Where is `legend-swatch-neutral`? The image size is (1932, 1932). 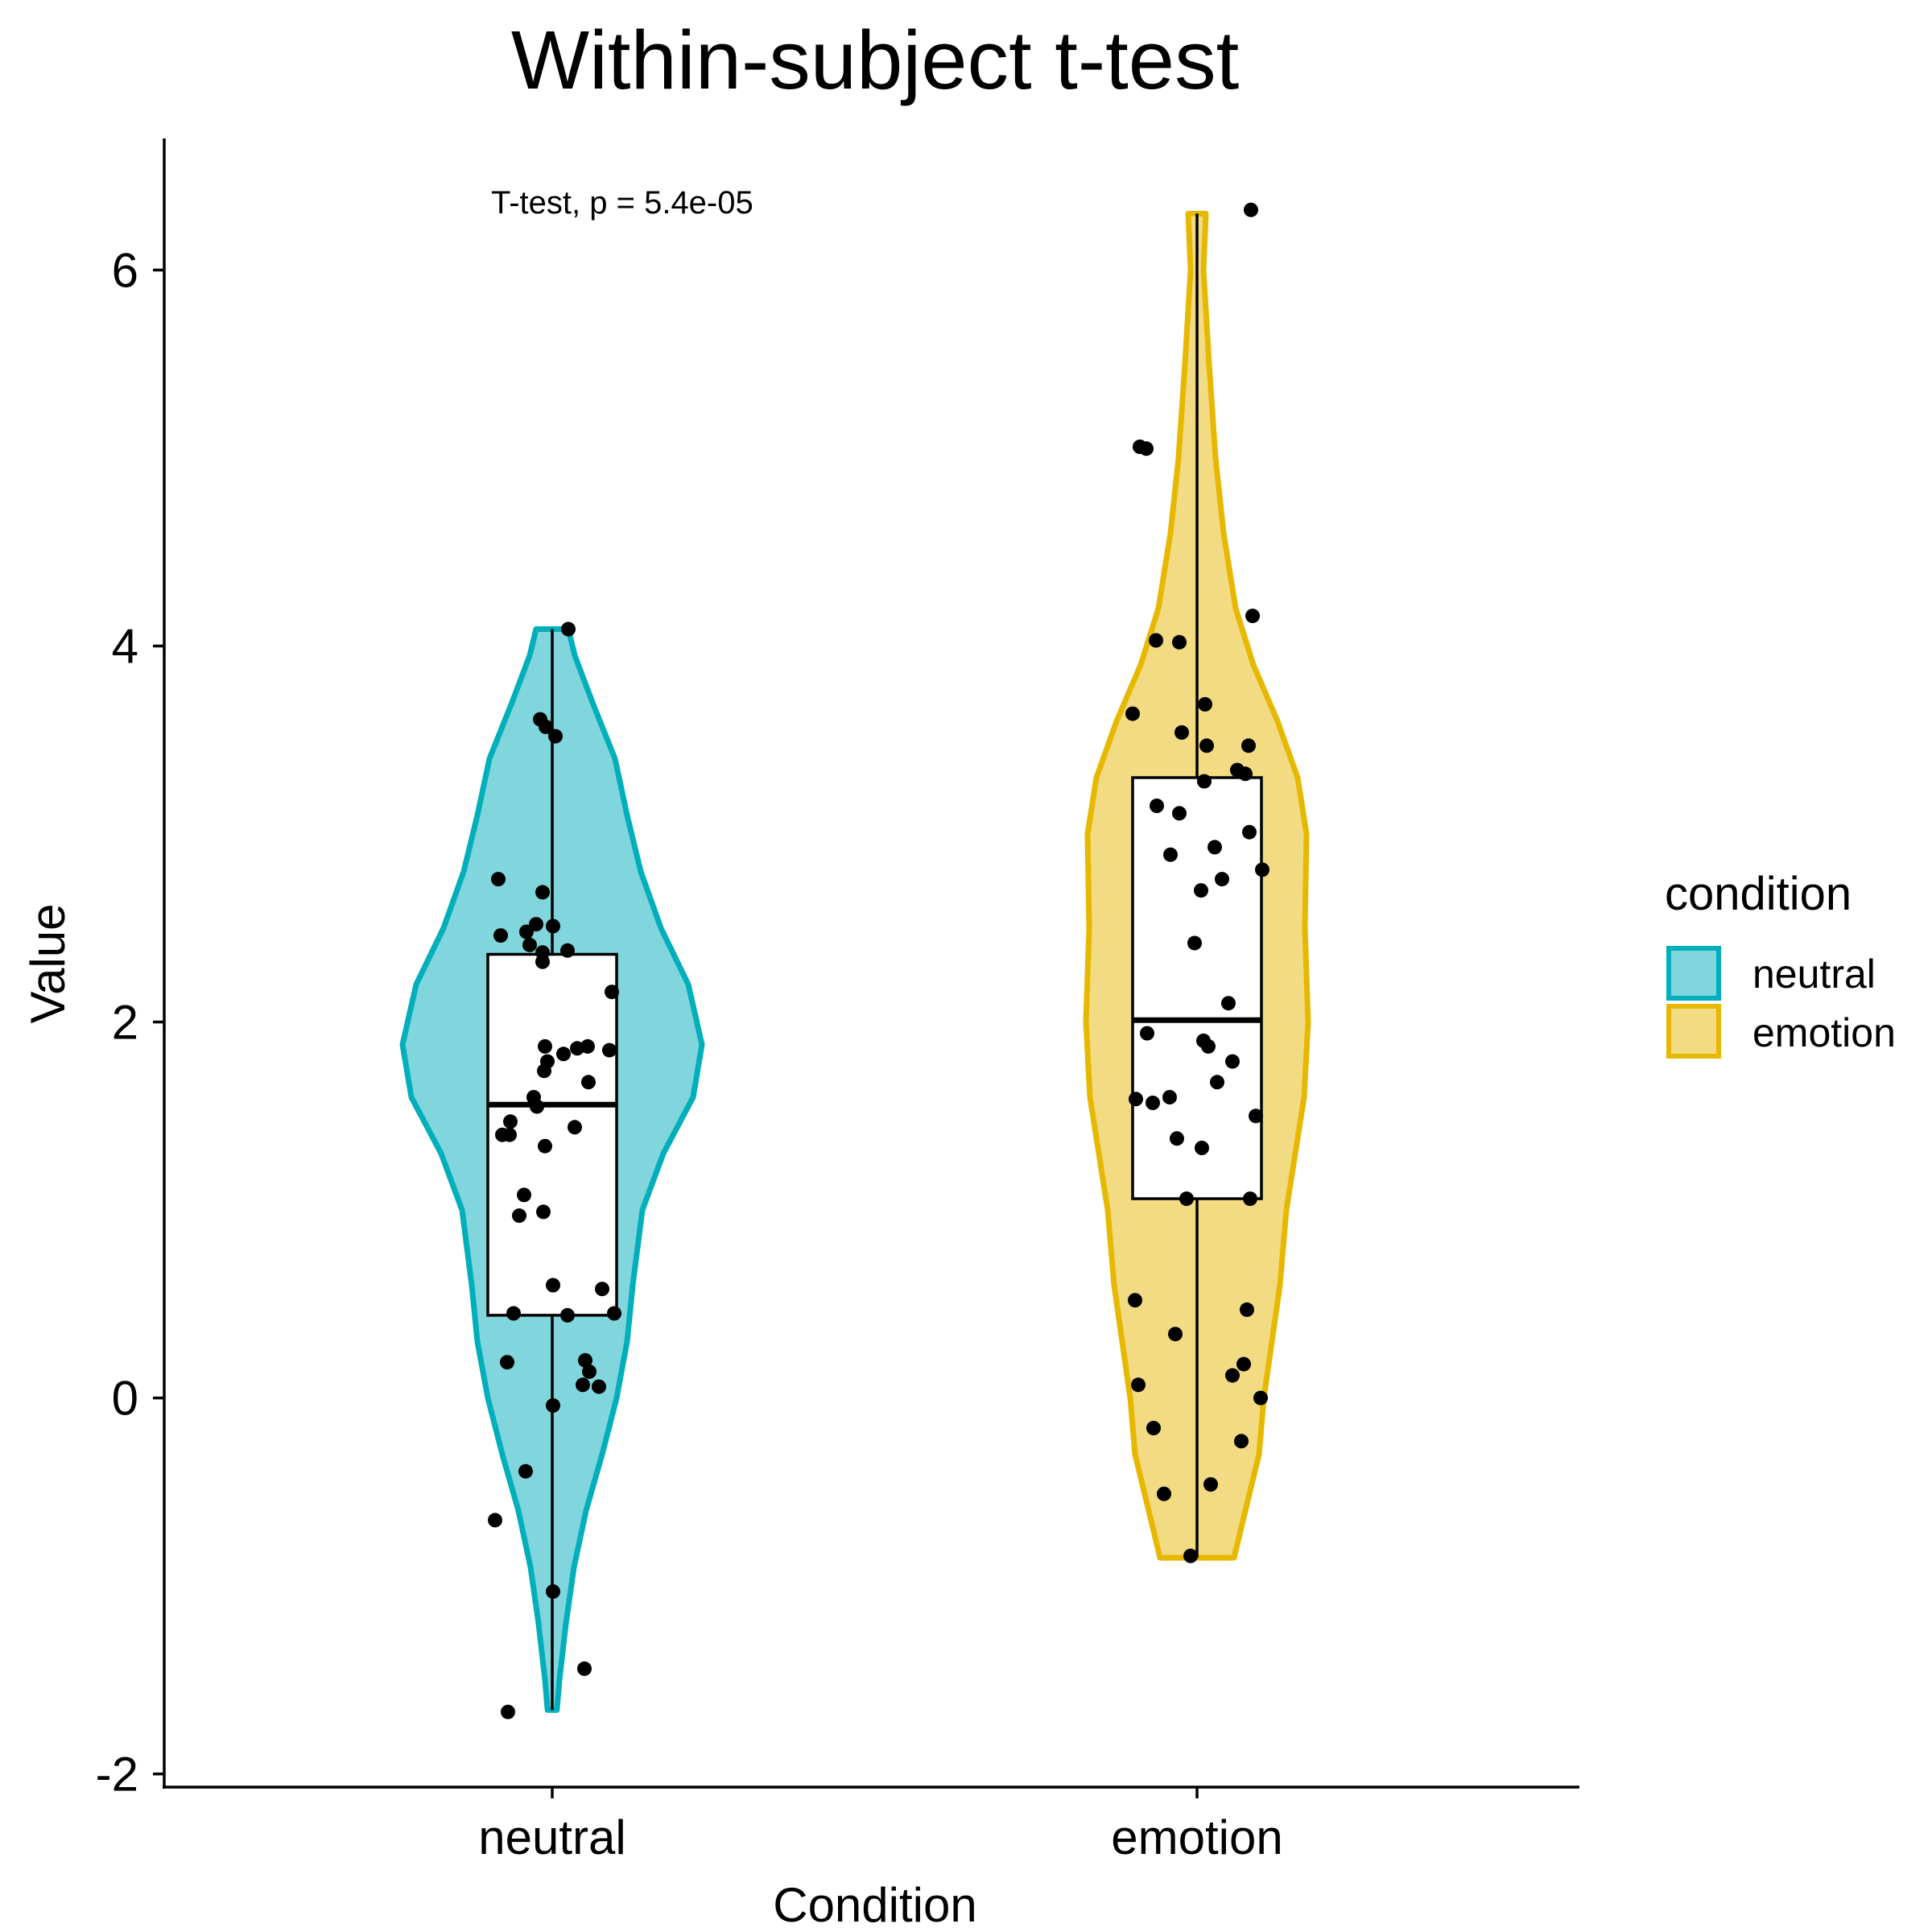
legend-swatch-neutral is located at coordinates (1693, 973).